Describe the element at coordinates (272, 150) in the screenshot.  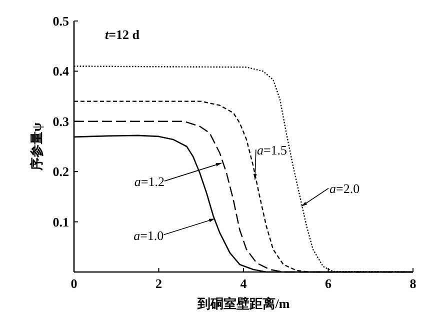
I see `annotation: a=1.5` at that location.